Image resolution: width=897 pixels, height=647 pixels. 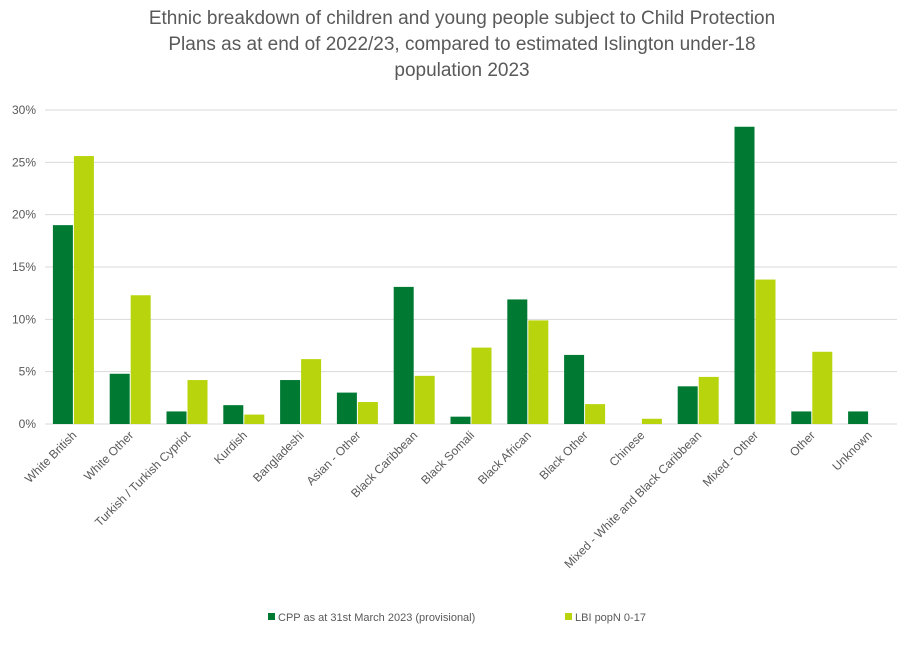 What do you see at coordinates (730, 458) in the screenshot?
I see `x-category-label: Mixed - Other` at bounding box center [730, 458].